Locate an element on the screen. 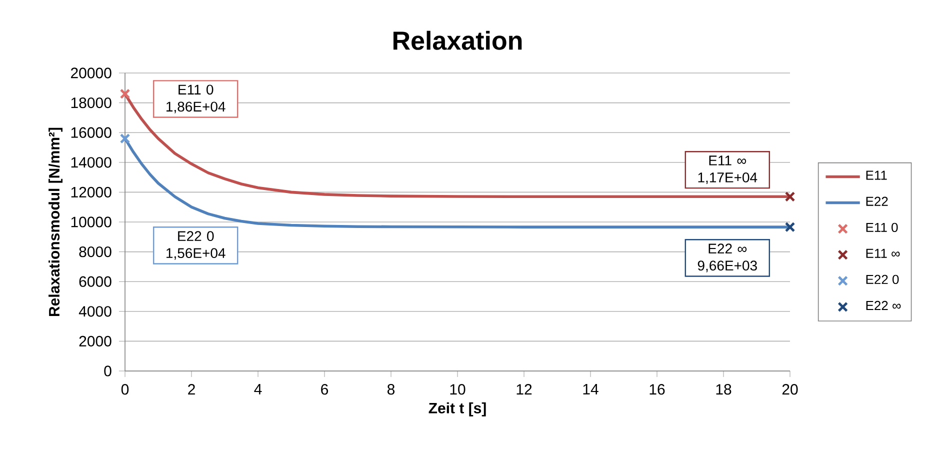 This screenshot has height=449, width=941. legend-label: E22 is located at coordinates (877, 201).